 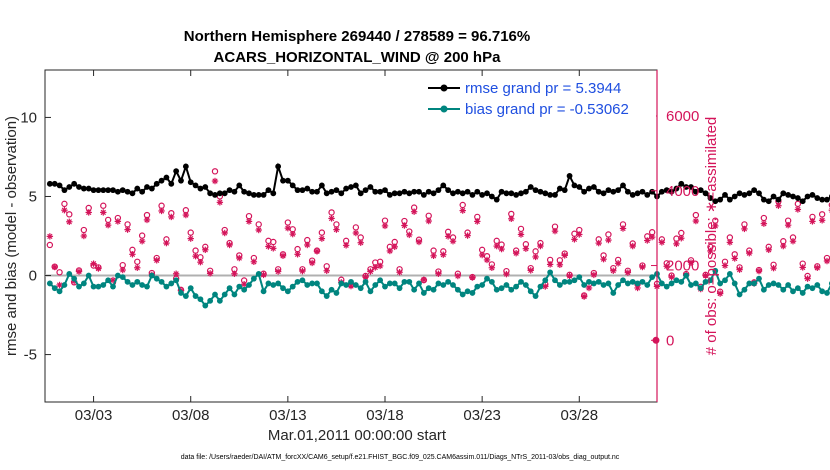 I want to click on y-axis-right-label: # of obs: o=possible; ∗=assimilated, so click(x=711, y=236).